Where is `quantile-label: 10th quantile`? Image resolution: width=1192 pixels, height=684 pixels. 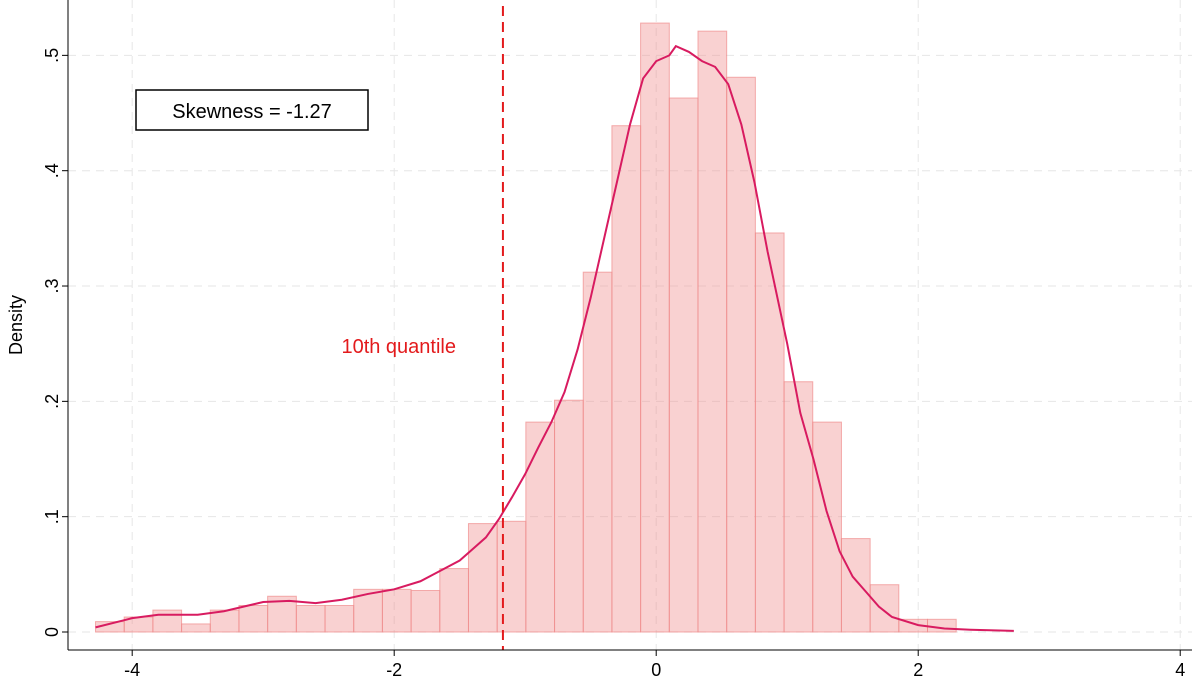
quantile-label: 10th quantile is located at coordinates (398, 347).